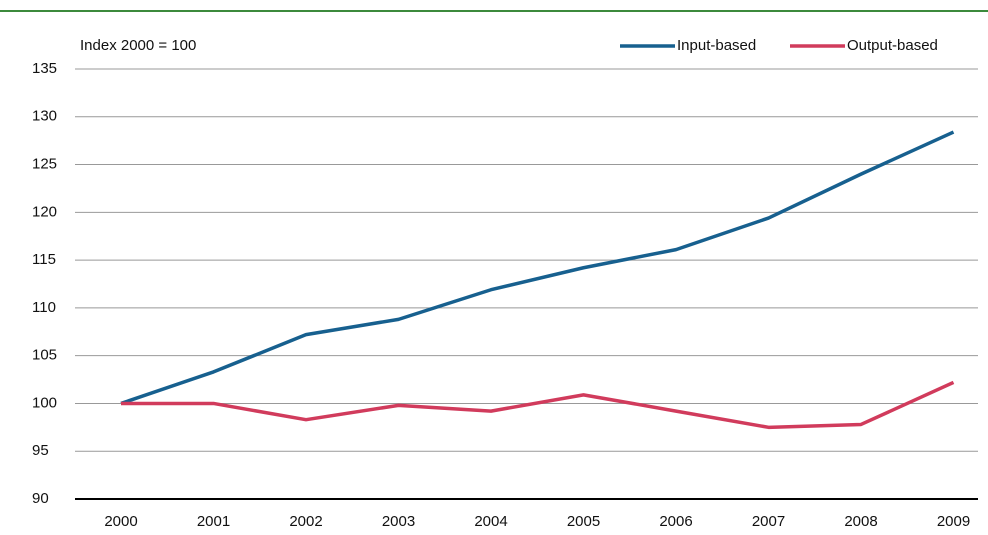 The width and height of the screenshot is (988, 535). What do you see at coordinates (583, 521) in the screenshot?
I see `x-tick-label: 2005` at bounding box center [583, 521].